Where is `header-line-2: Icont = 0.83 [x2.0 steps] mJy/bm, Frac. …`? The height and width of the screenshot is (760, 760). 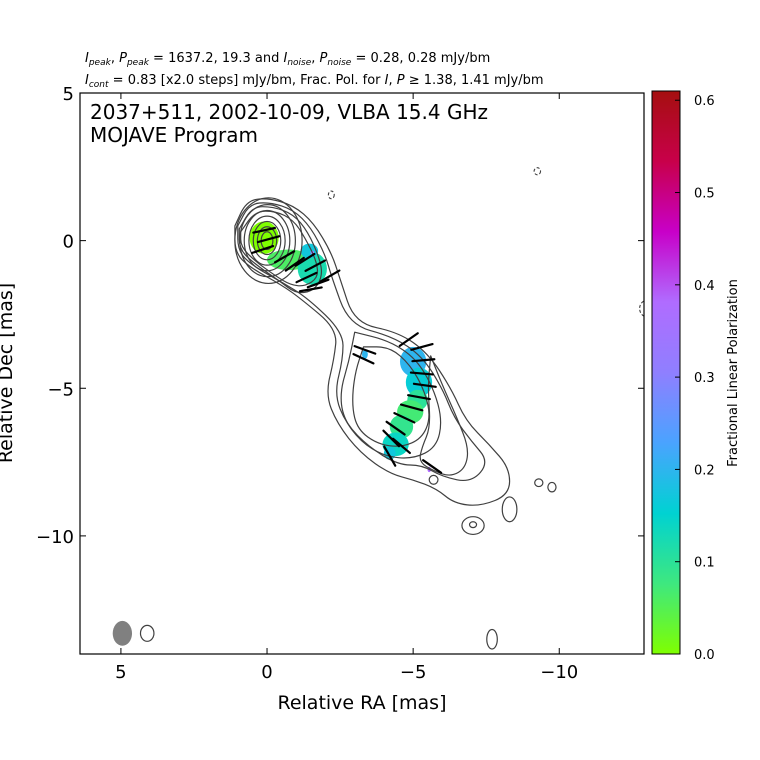 header-line-2: Icont = 0.83 [x2.0 steps] mJy/bm, Frac. … is located at coordinates (314, 81).